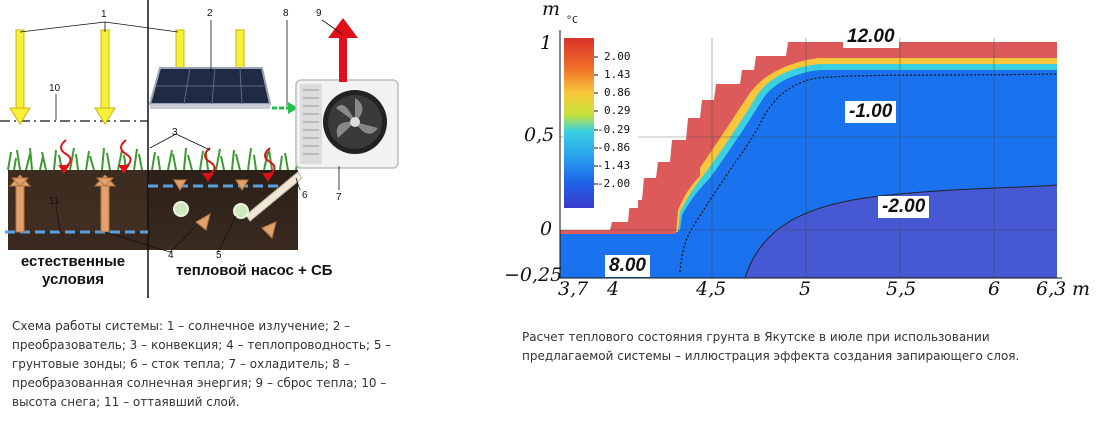 This screenshot has width=1104, height=446. I want to click on label-number-10: 10, so click(55, 88).